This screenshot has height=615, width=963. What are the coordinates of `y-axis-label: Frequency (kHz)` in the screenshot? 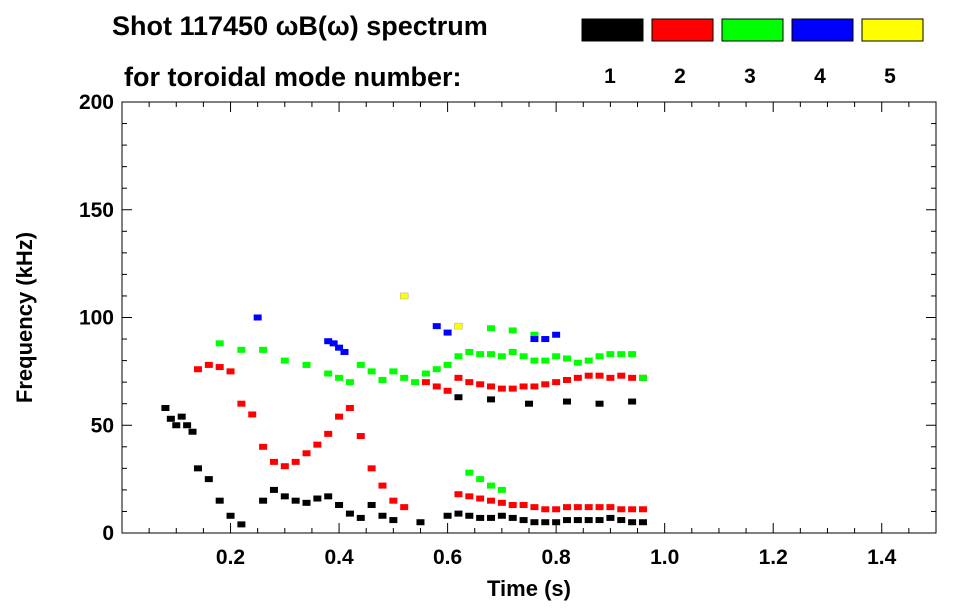 It's located at (24, 317).